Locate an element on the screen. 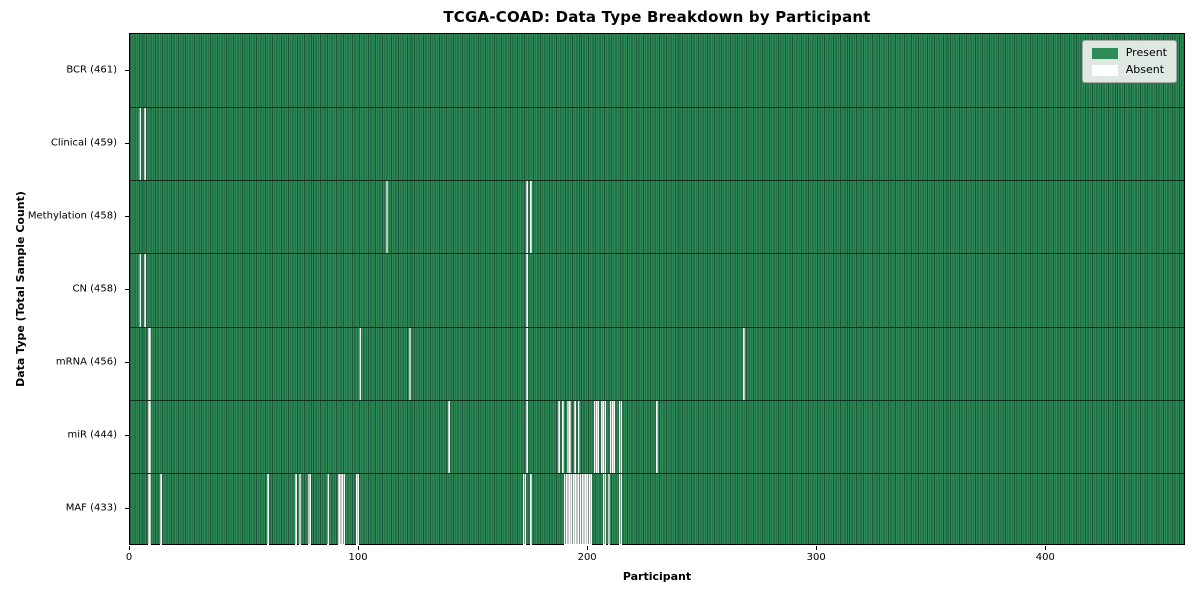 The width and height of the screenshot is (1200, 600). x-tick-label: 300 is located at coordinates (816, 557).